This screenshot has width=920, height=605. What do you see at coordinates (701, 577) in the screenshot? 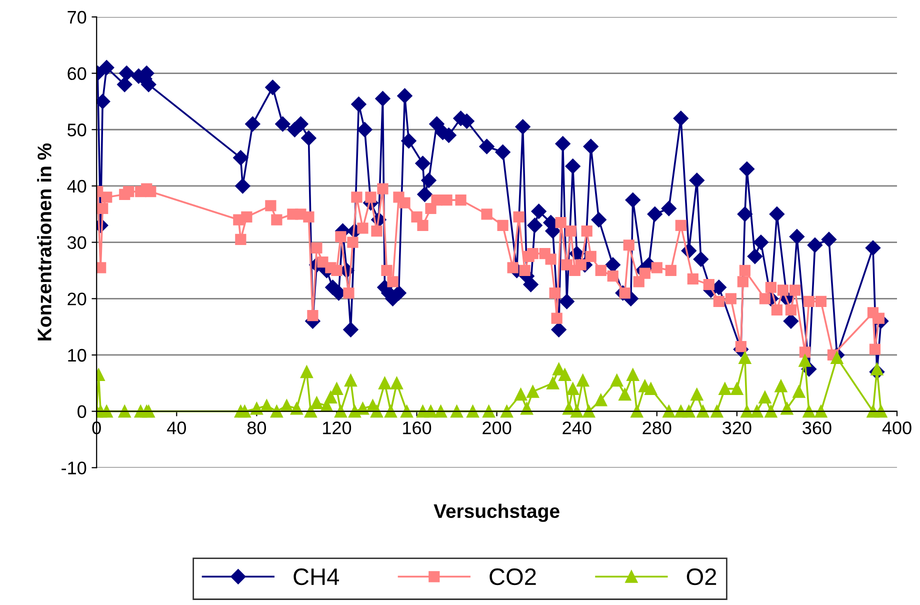
I see `legend-label: O2` at bounding box center [701, 577].